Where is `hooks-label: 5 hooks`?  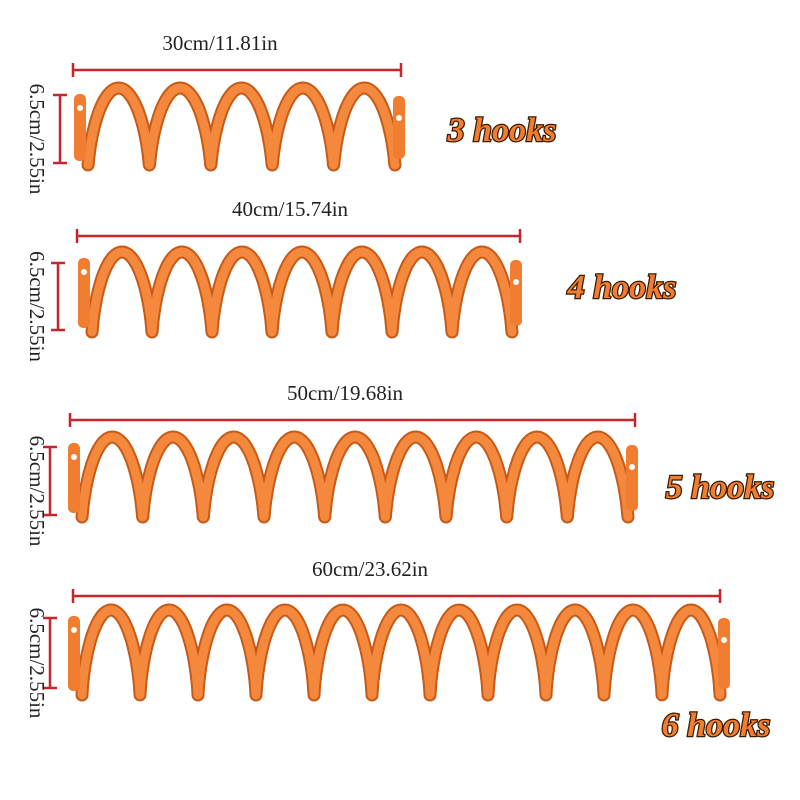
hooks-label: 5 hooks is located at coordinates (720, 487).